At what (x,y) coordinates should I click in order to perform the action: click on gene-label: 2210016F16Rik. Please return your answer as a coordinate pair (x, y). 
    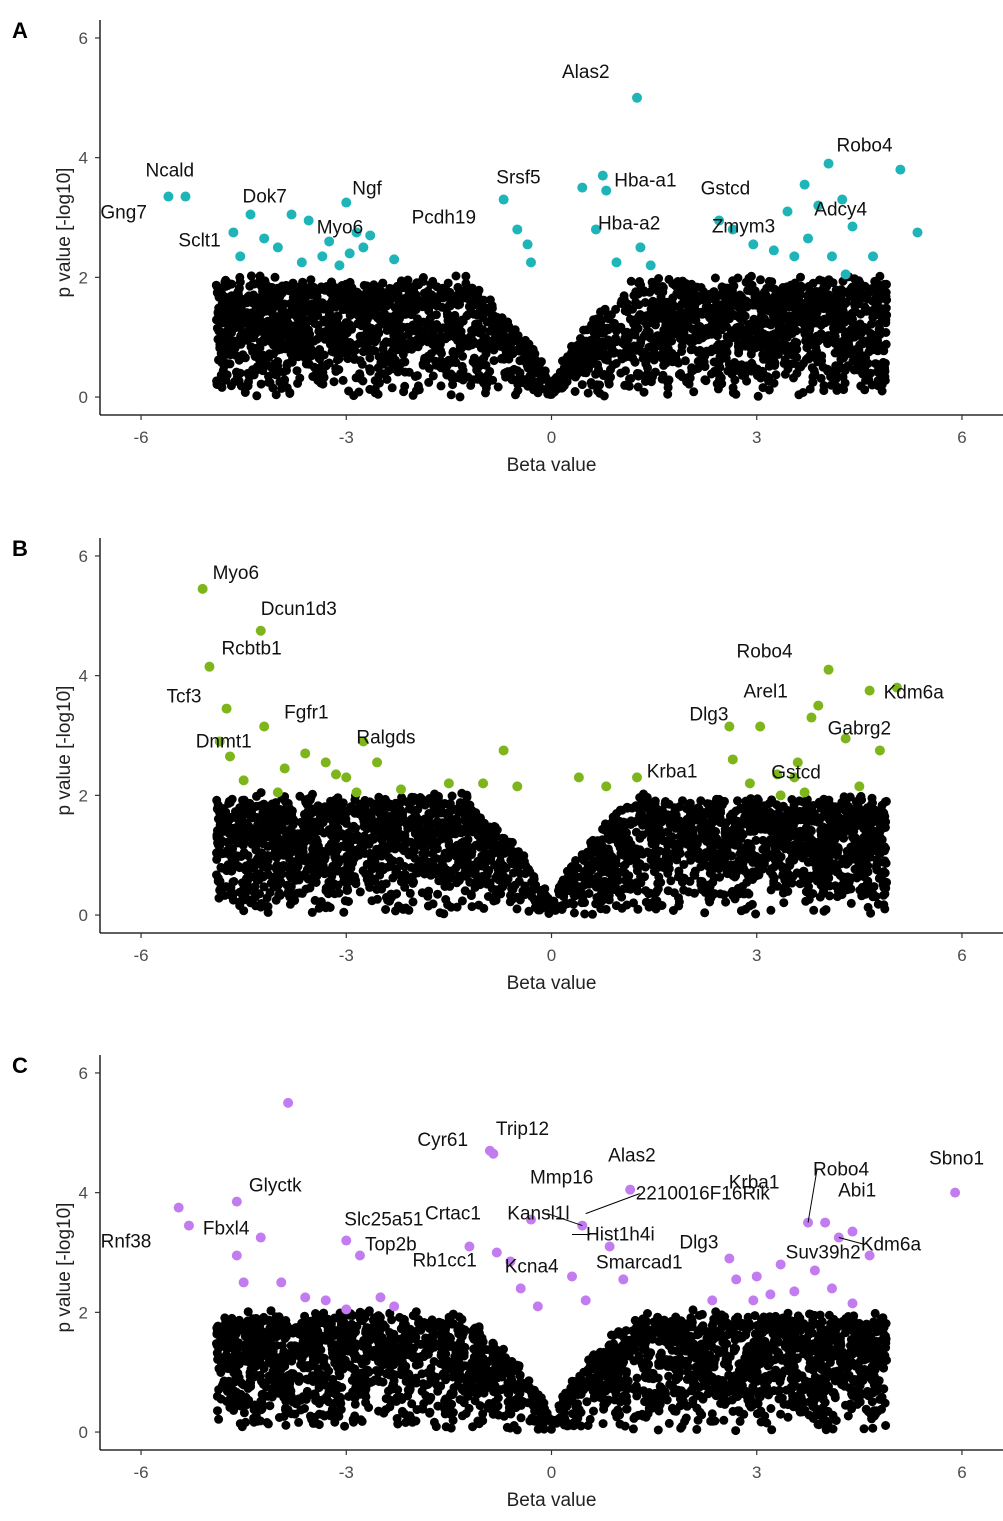
    Looking at the image, I should click on (703, 1194).